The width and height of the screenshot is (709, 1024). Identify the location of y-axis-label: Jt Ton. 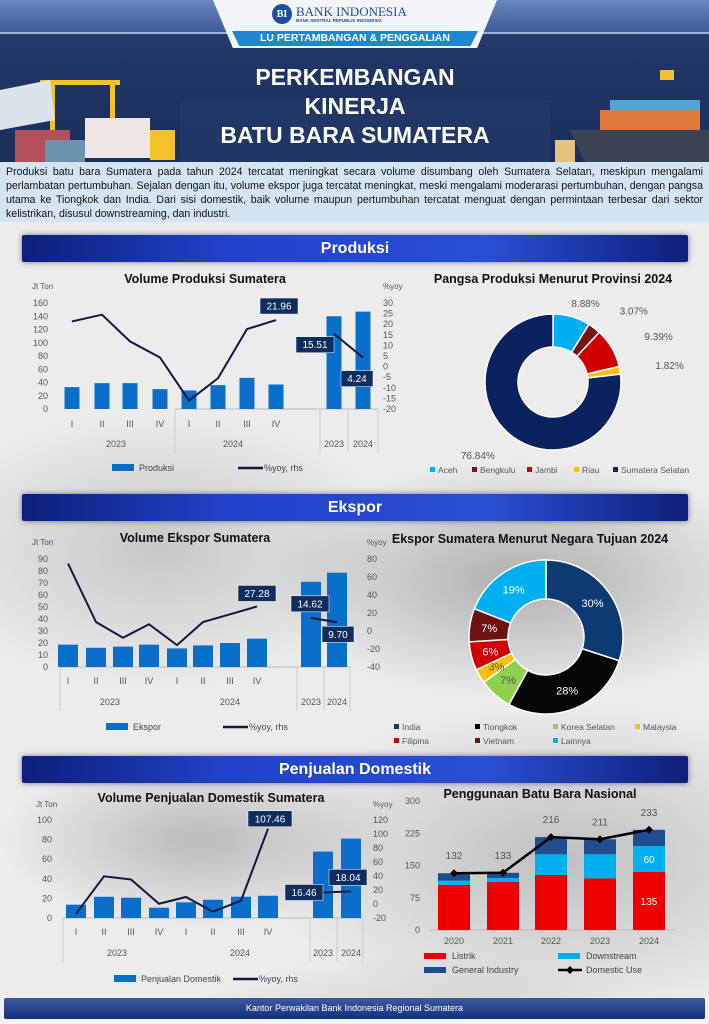
(46, 804).